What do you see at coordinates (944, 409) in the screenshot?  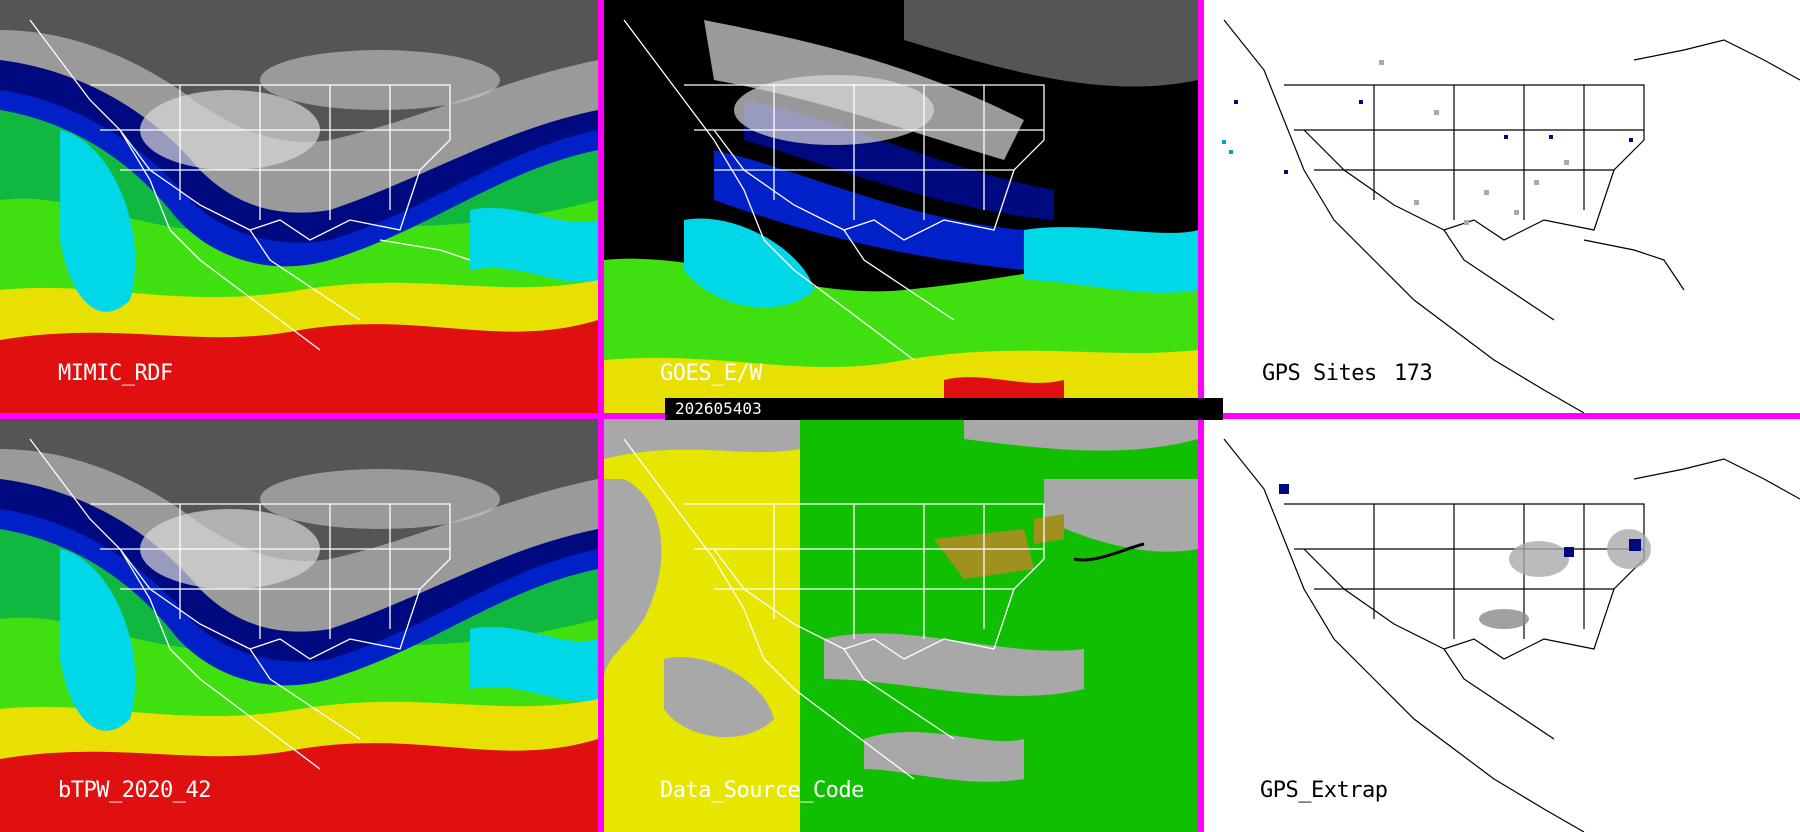 I see `timestamp-bar: 202605403` at bounding box center [944, 409].